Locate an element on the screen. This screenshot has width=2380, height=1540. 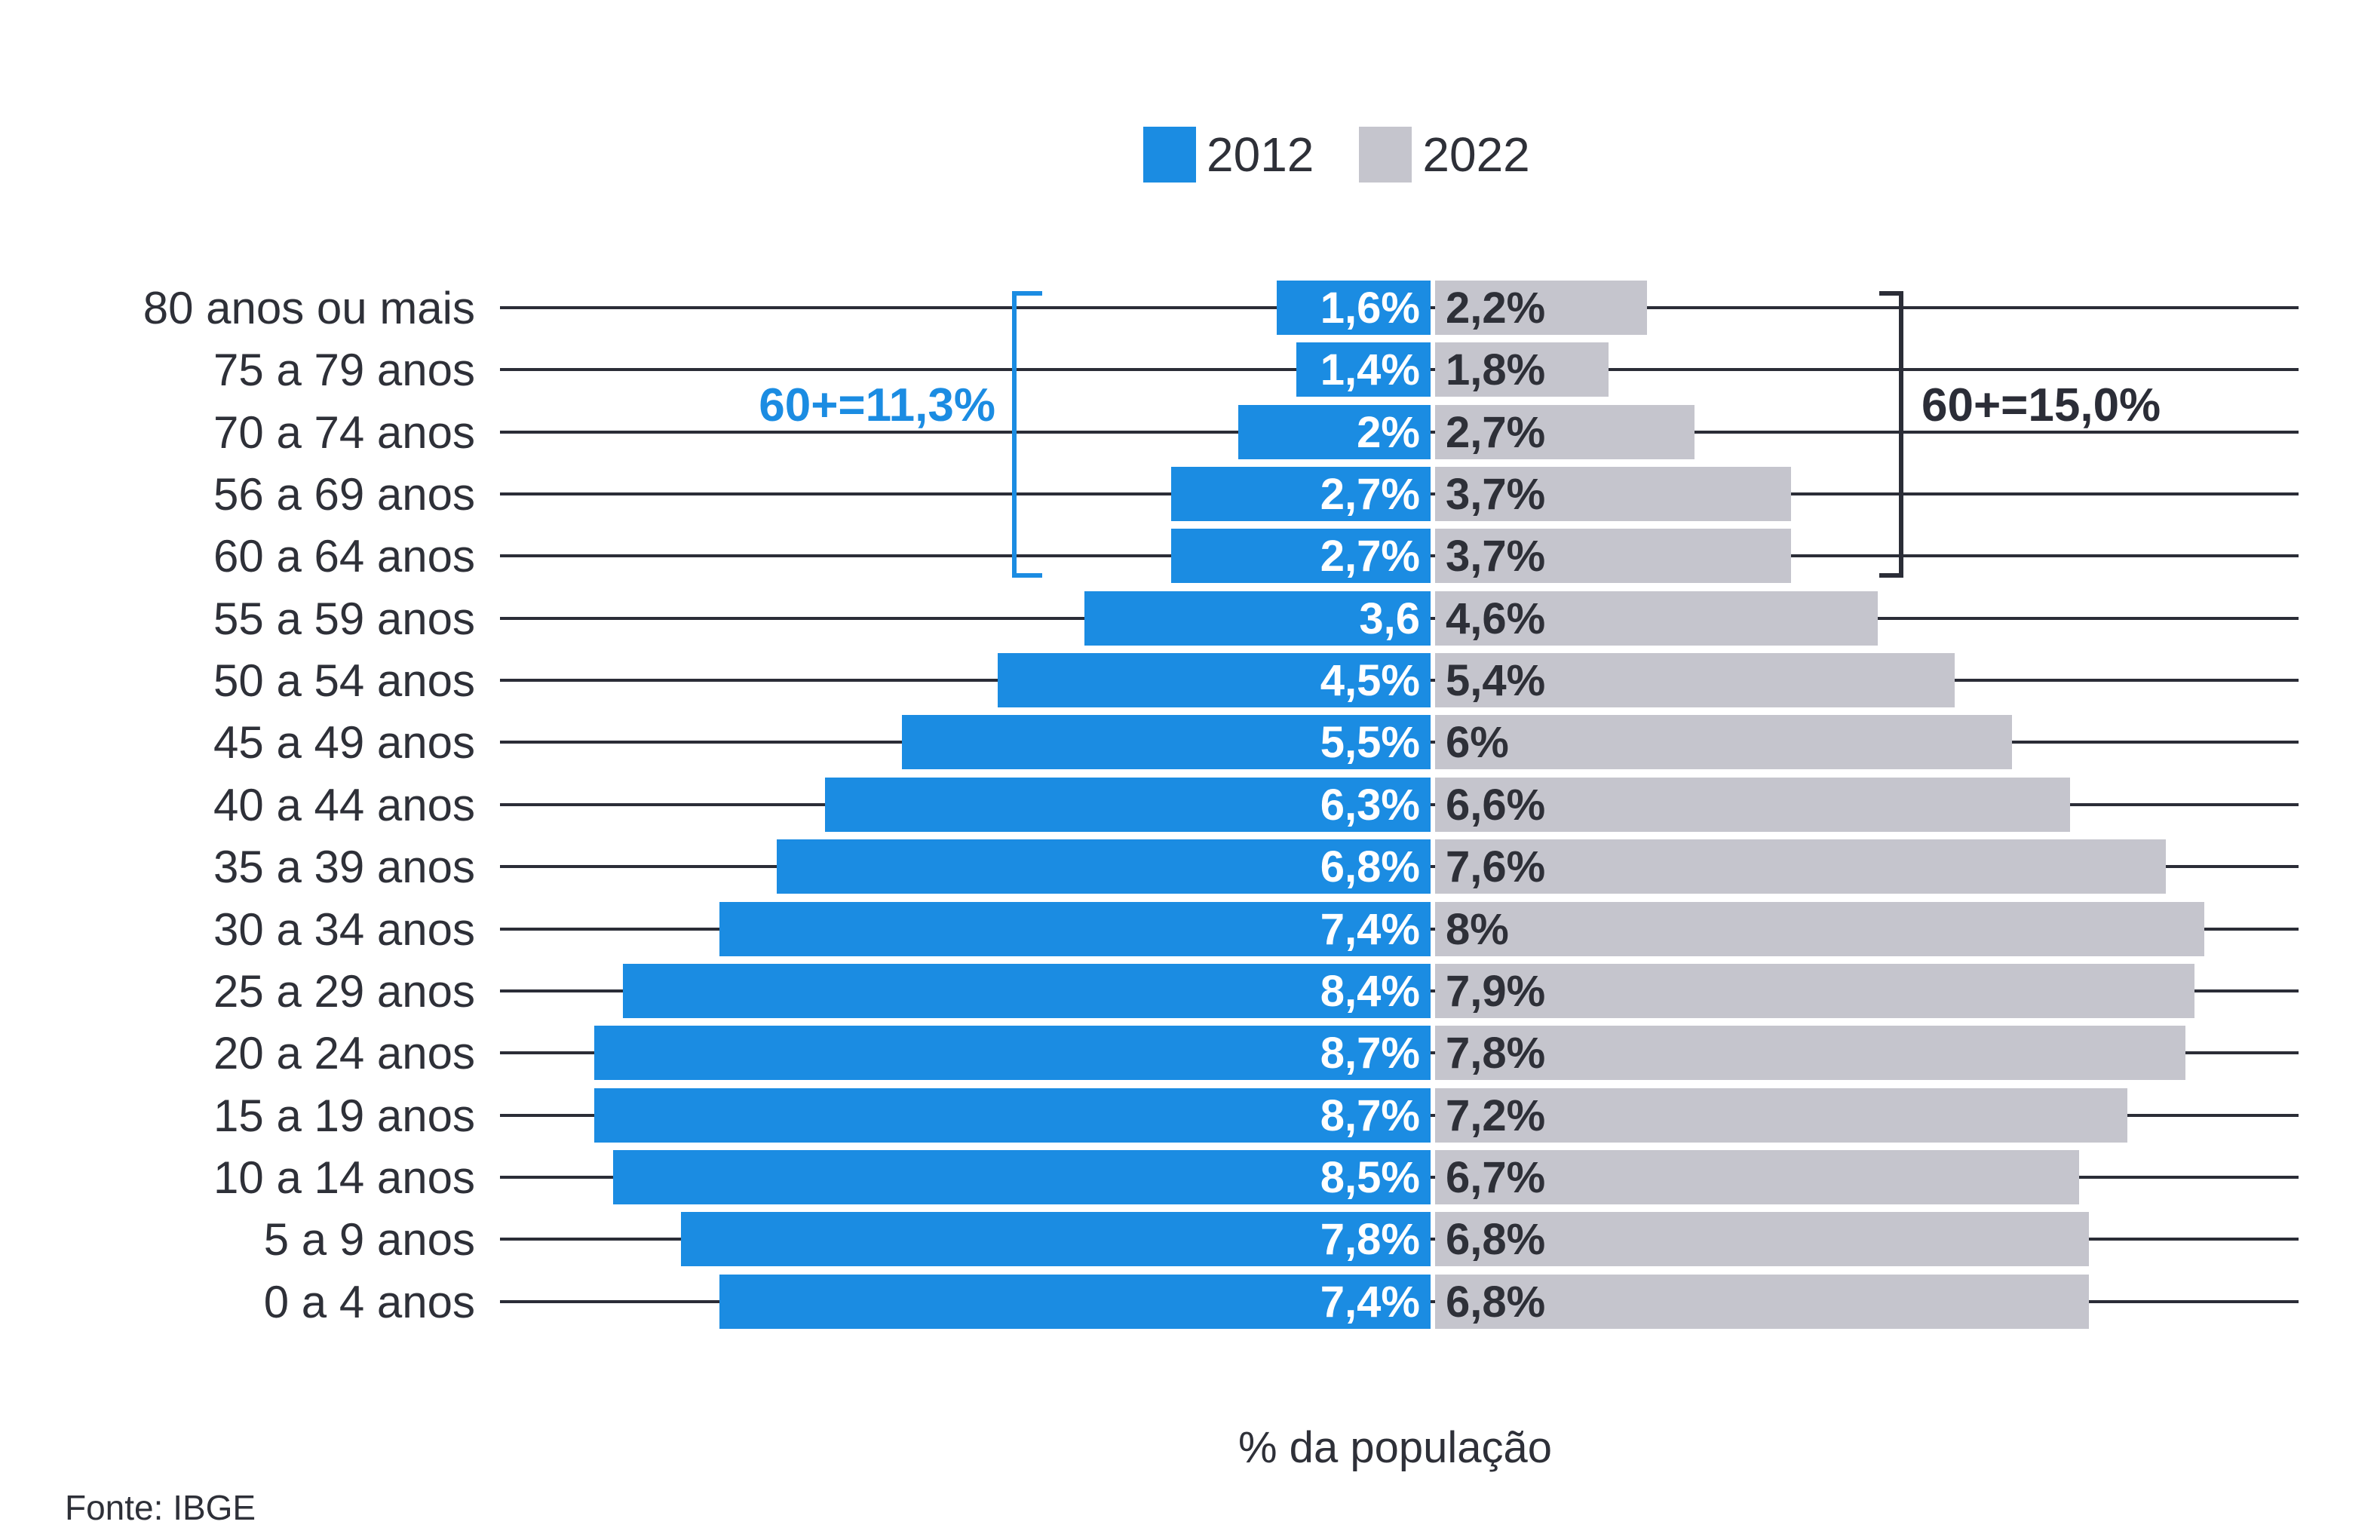
bar-2012: 7,8% is located at coordinates (1055, 1239).